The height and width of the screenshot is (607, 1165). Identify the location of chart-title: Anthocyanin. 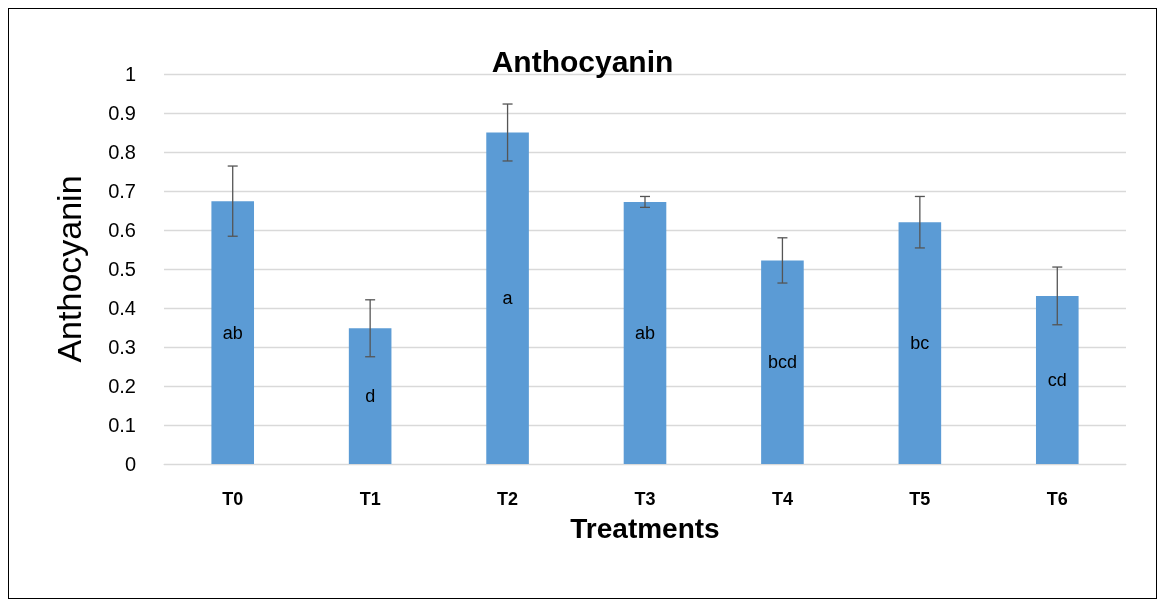
(582, 61).